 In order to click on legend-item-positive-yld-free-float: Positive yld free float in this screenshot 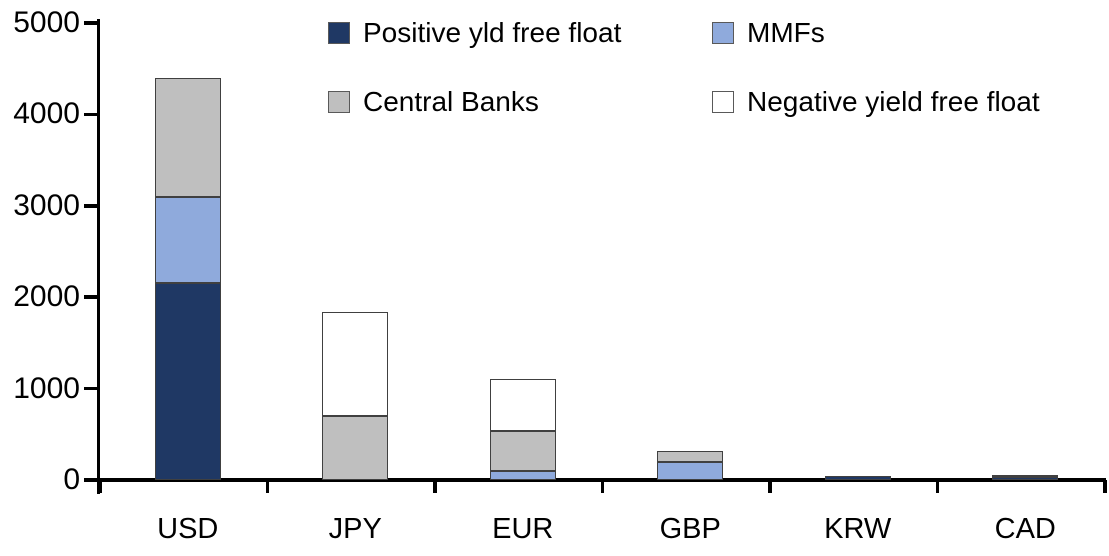, I will do `click(474, 33)`.